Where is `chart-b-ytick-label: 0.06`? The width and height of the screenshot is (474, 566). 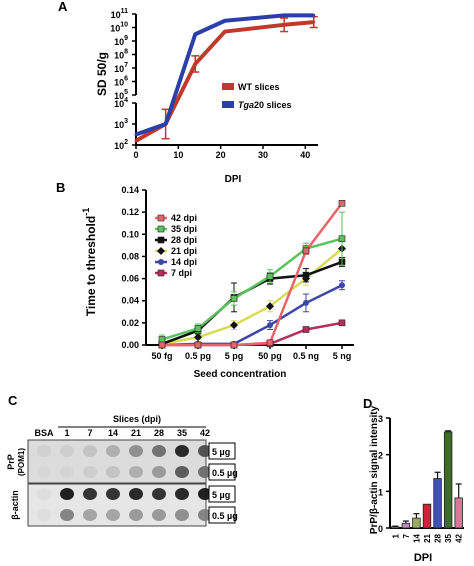
chart-b-ytick-label: 0.06 is located at coordinates (130, 279).